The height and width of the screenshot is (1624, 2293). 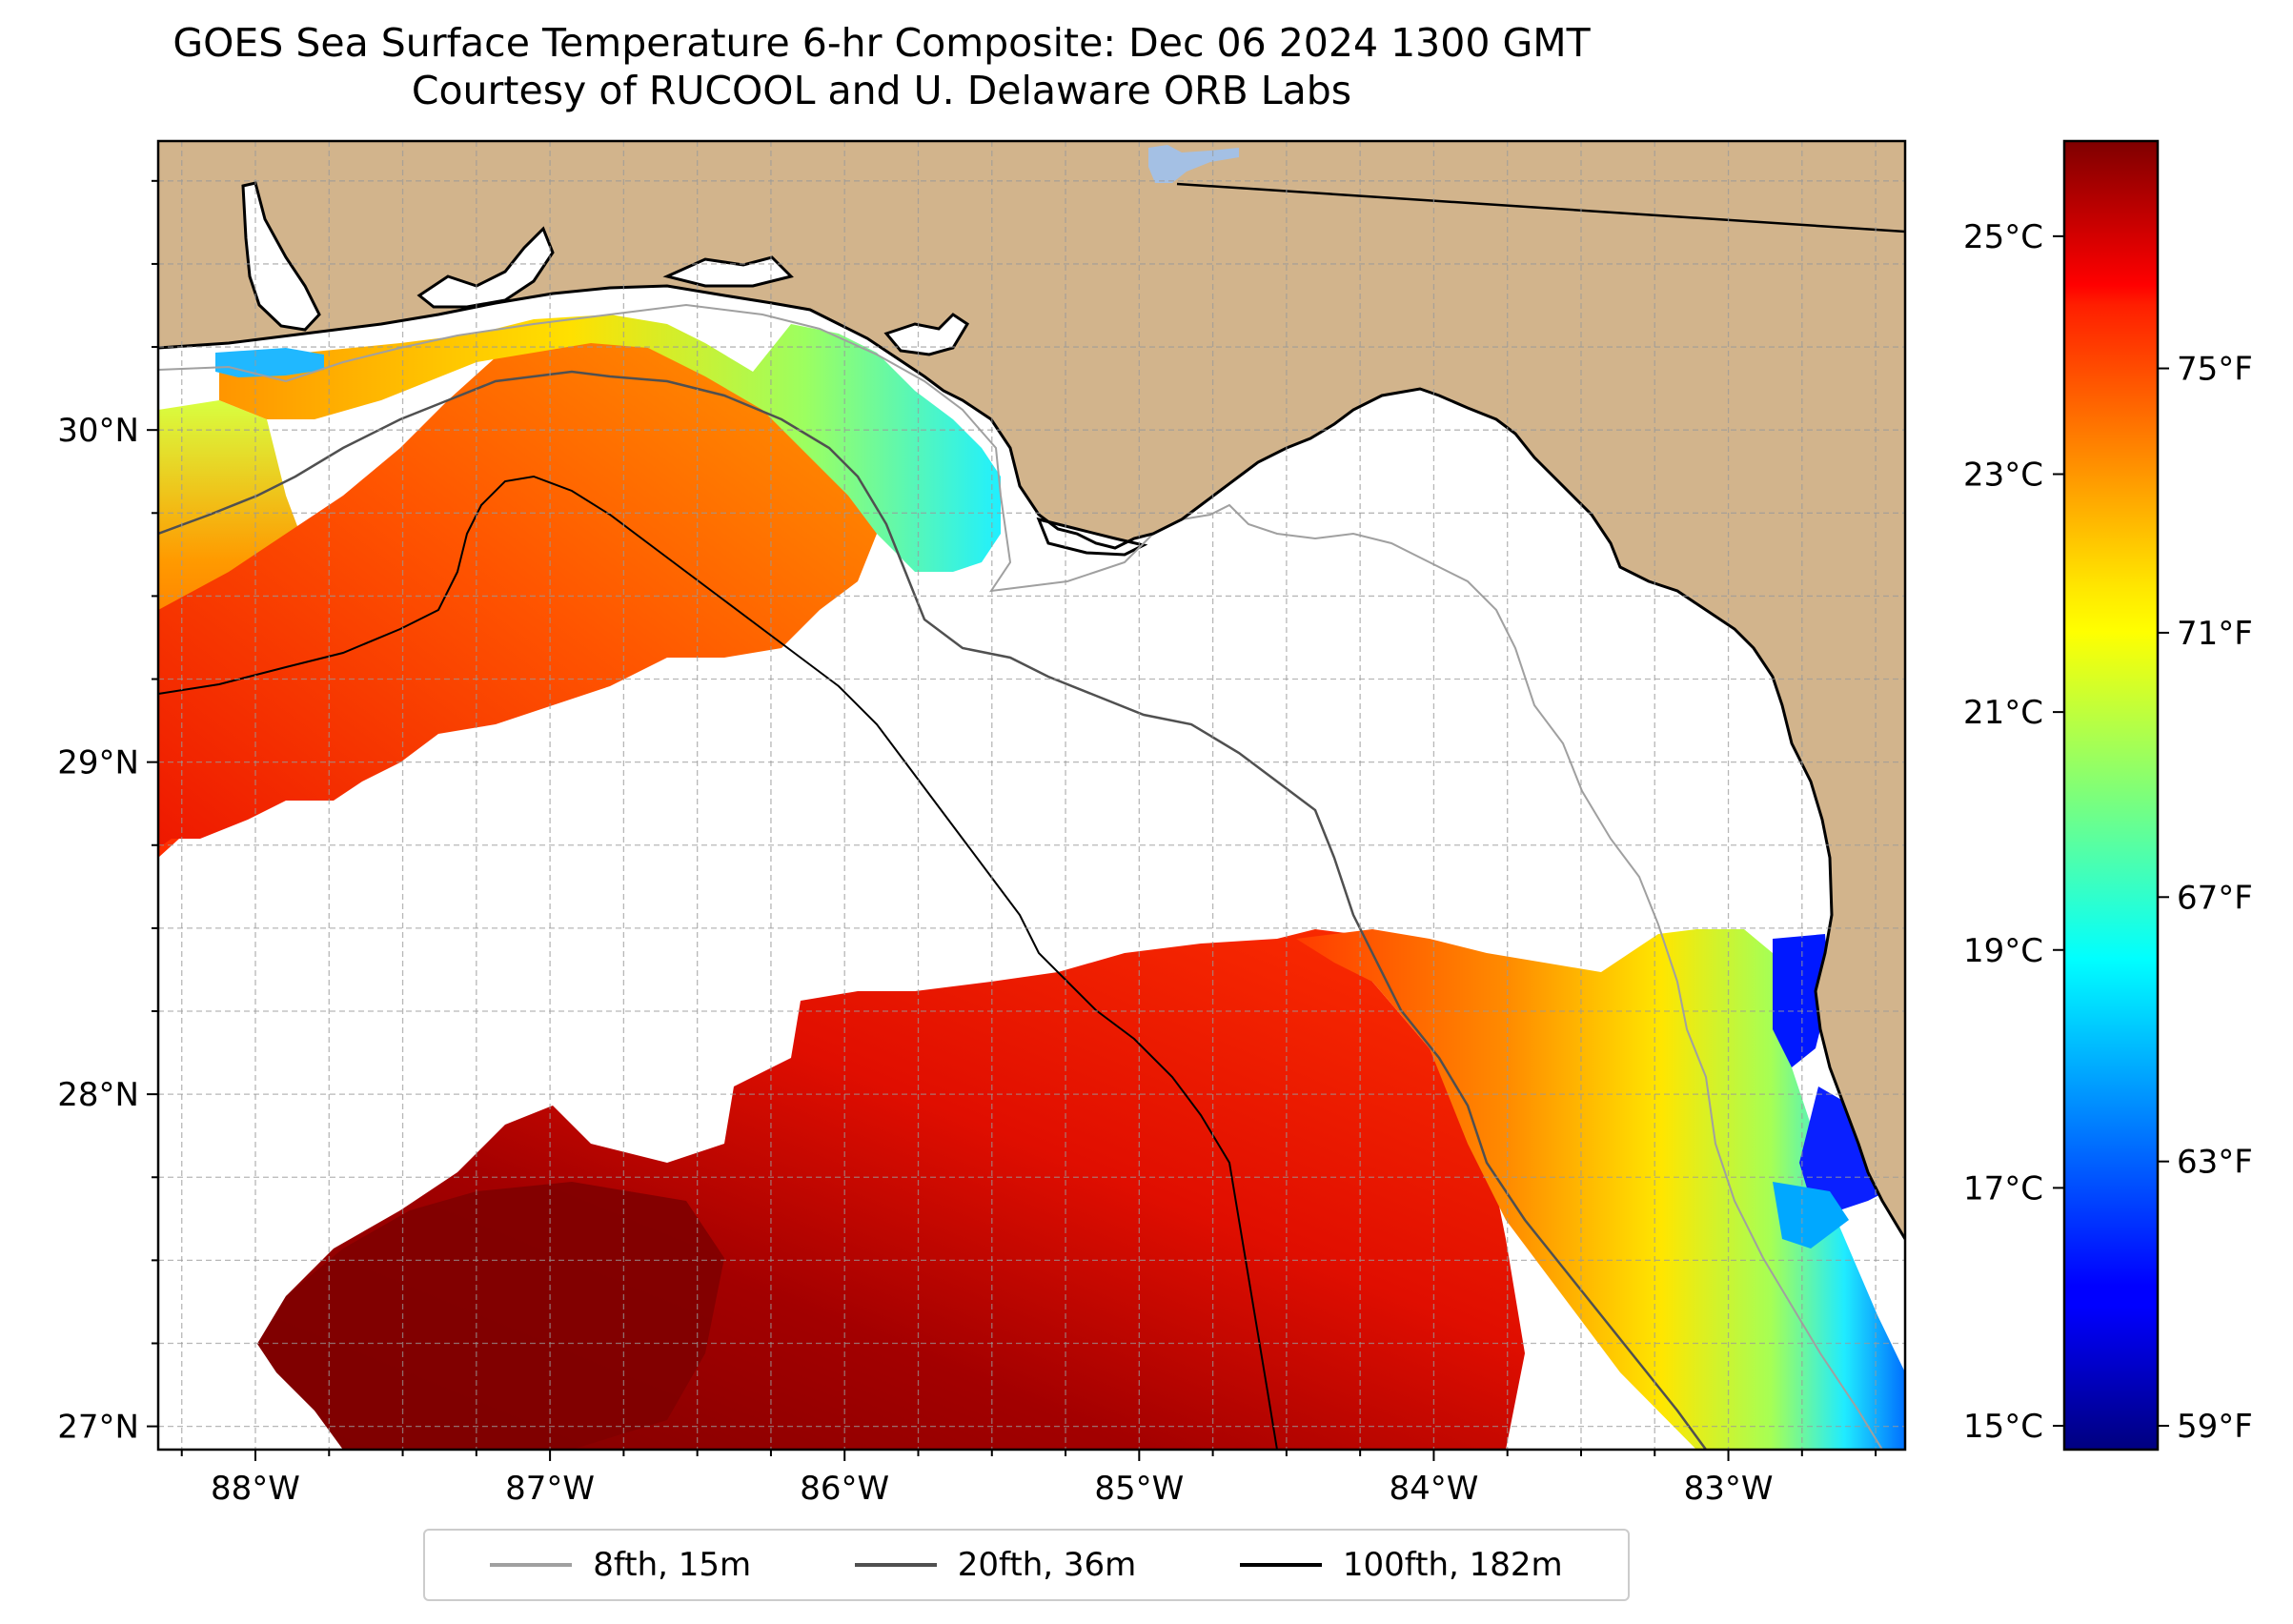 I want to click on fahrenheit-tick-label: 67°F, so click(x=2215, y=898).